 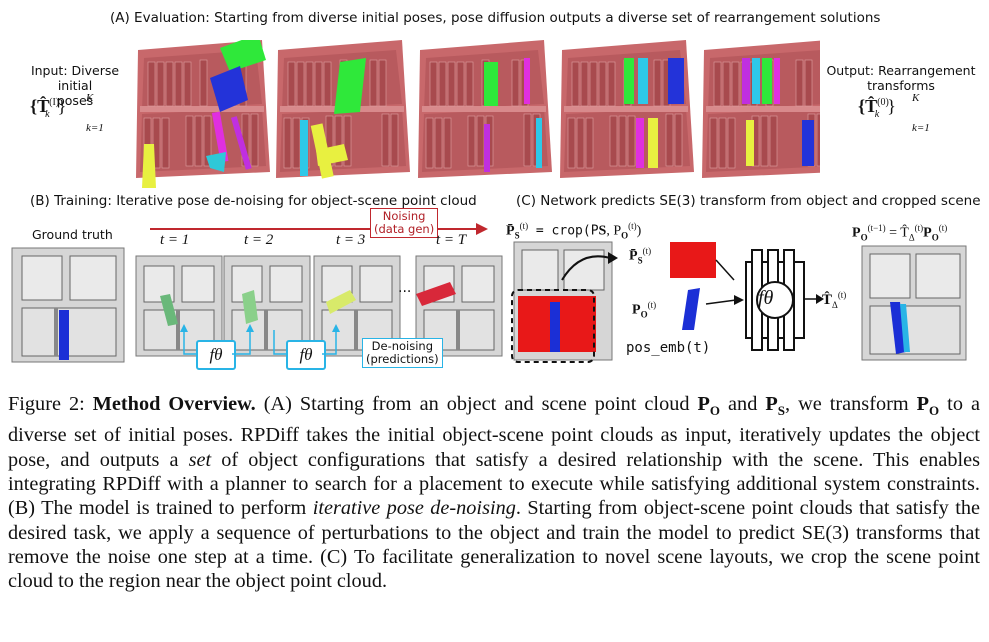 What do you see at coordinates (921, 128) in the screenshot?
I see `output-math-lower: k=1` at bounding box center [921, 128].